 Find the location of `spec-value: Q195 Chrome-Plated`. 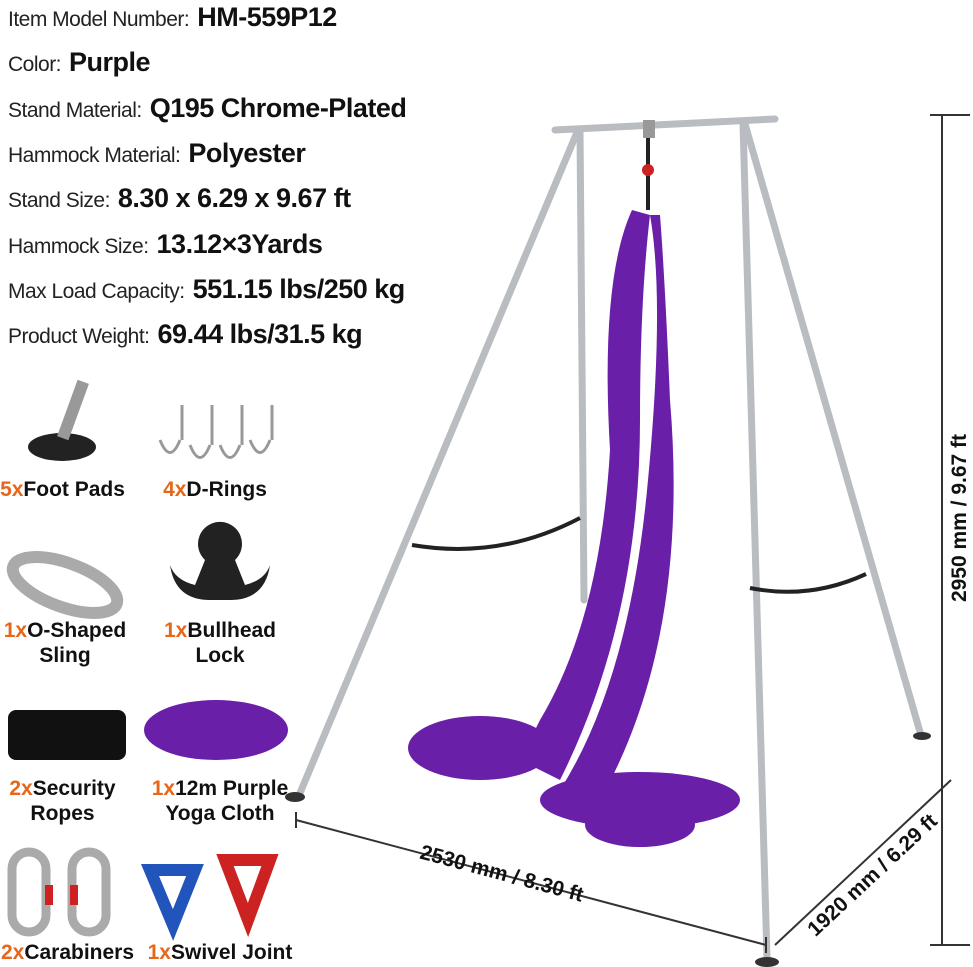

spec-value: Q195 Chrome-Plated is located at coordinates (278, 107).